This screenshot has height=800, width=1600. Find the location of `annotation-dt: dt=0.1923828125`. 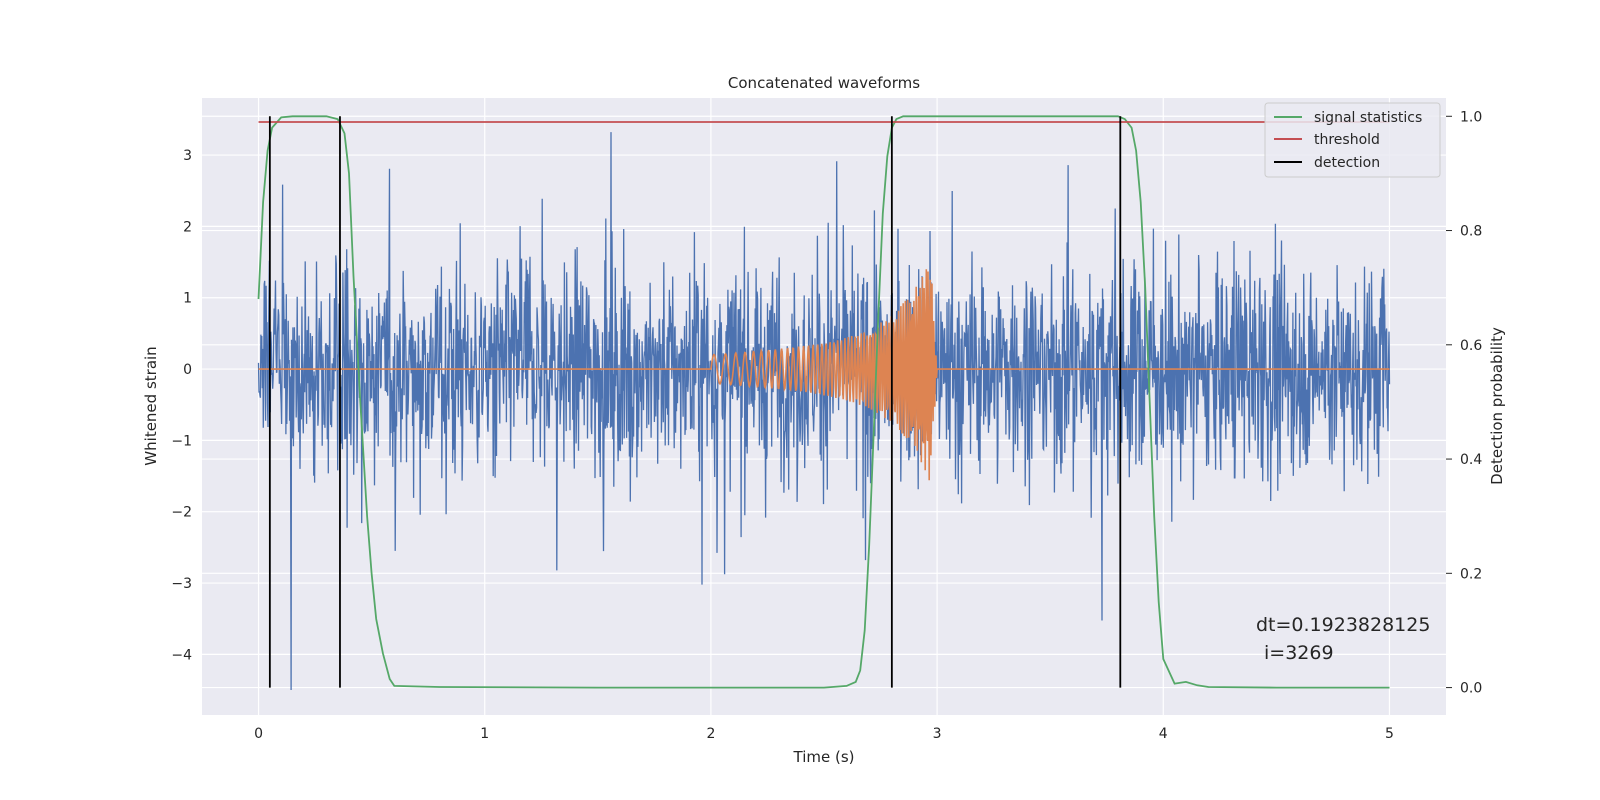

annotation-dt: dt=0.1923828125 is located at coordinates (1343, 625).